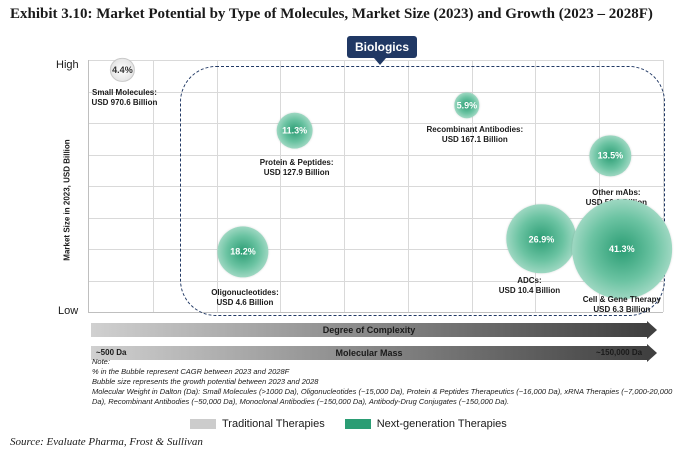 The height and width of the screenshot is (451, 690). I want to click on note-heading: Note:, so click(101, 361).